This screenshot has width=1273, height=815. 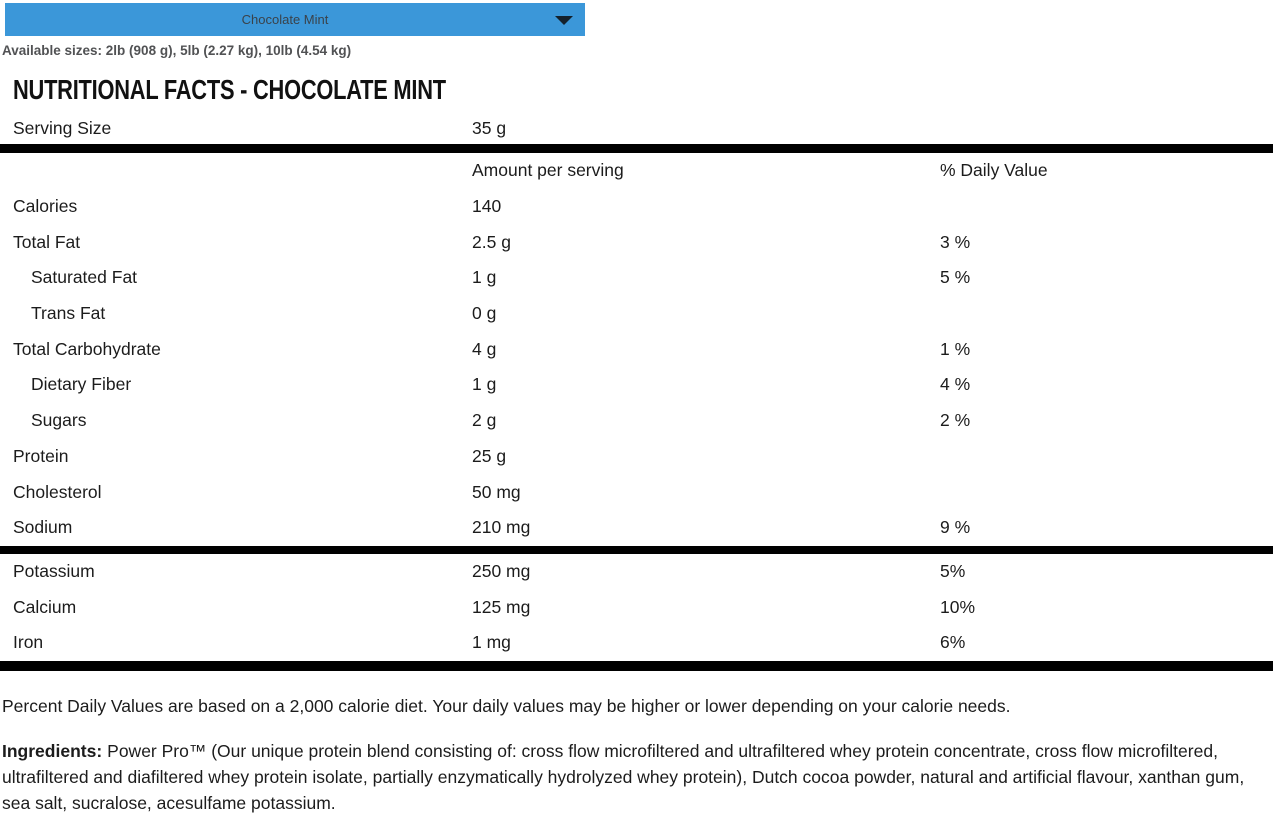 I want to click on nutrient-amount: 0 g, so click(x=484, y=313).